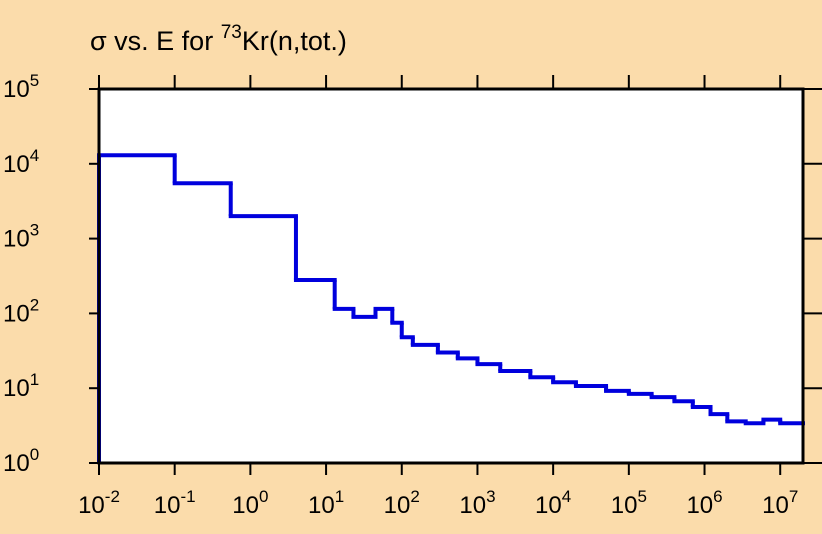  What do you see at coordinates (231, 32) in the screenshot?
I see `title-sup: 73` at bounding box center [231, 32].